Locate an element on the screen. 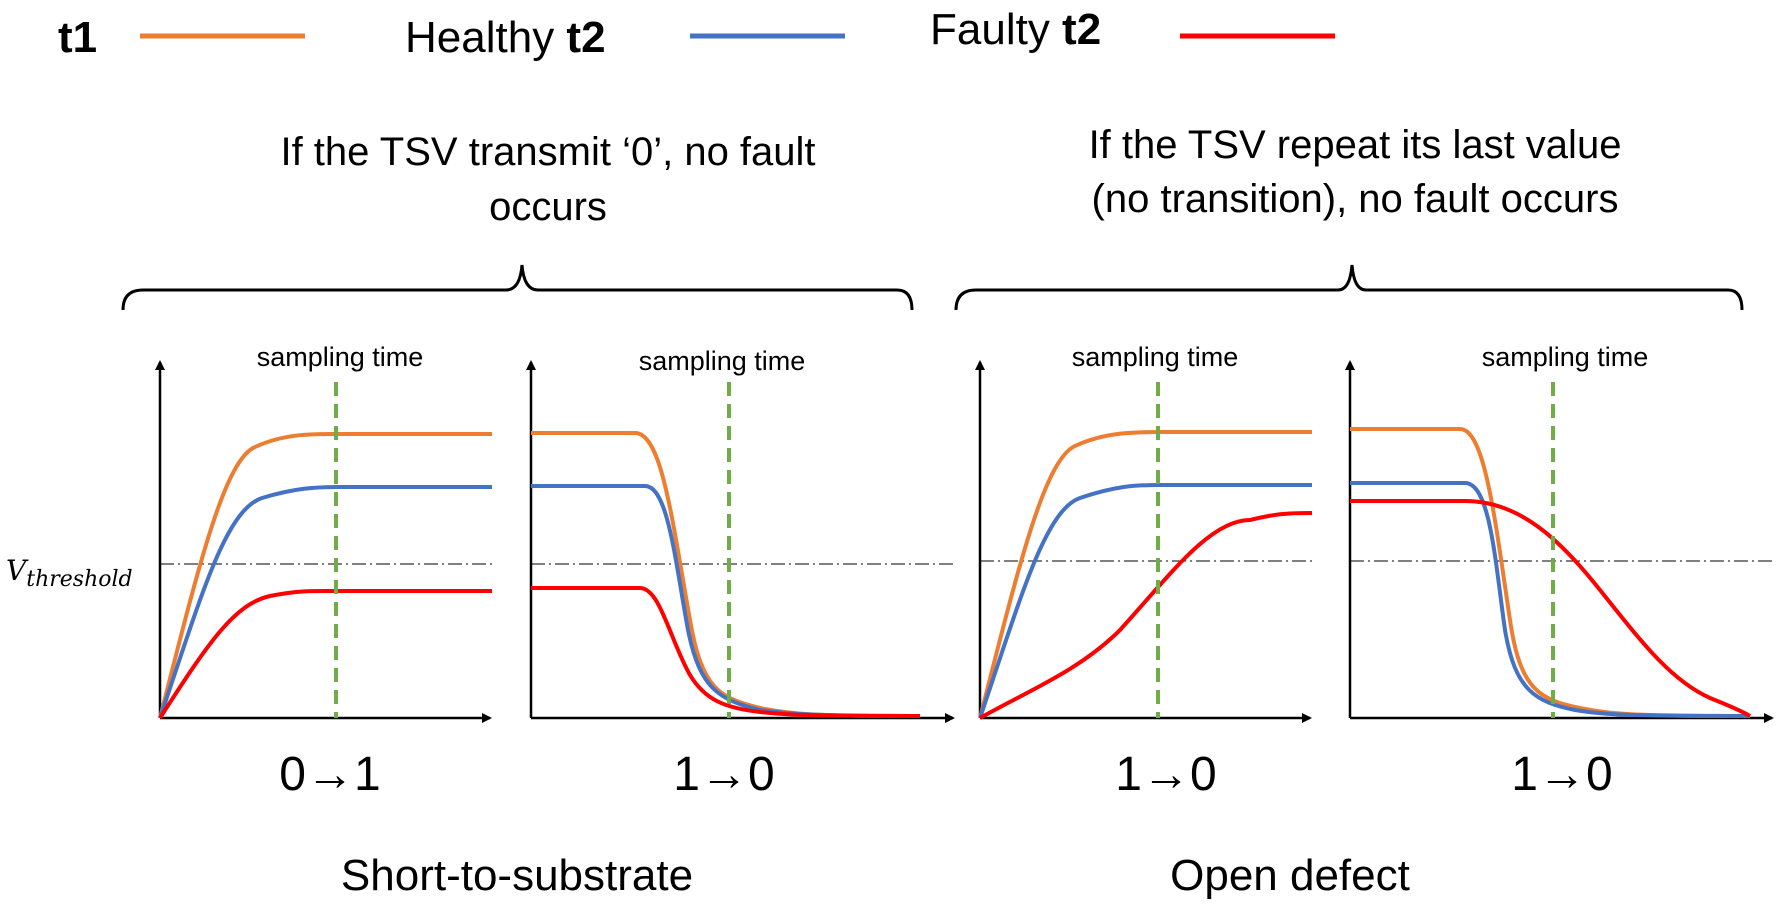  brace-open is located at coordinates (1349, 287).